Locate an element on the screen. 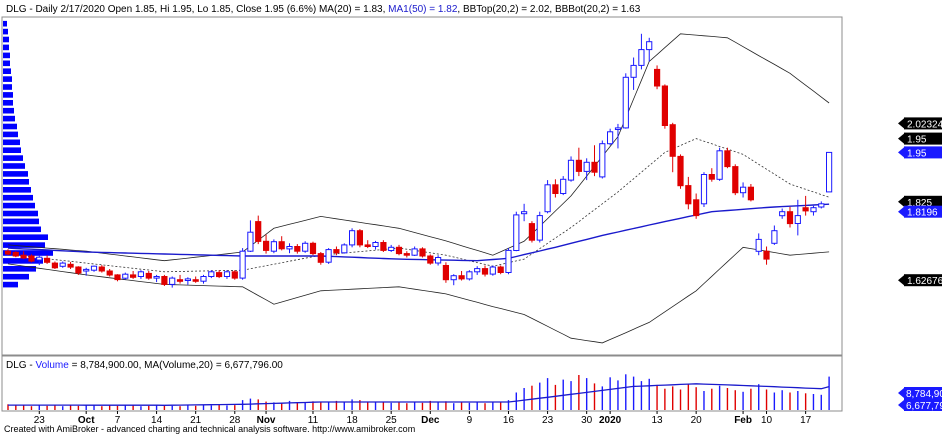 Image resolution: width=944 pixels, height=435 pixels. date-label: 30 is located at coordinates (587, 420).